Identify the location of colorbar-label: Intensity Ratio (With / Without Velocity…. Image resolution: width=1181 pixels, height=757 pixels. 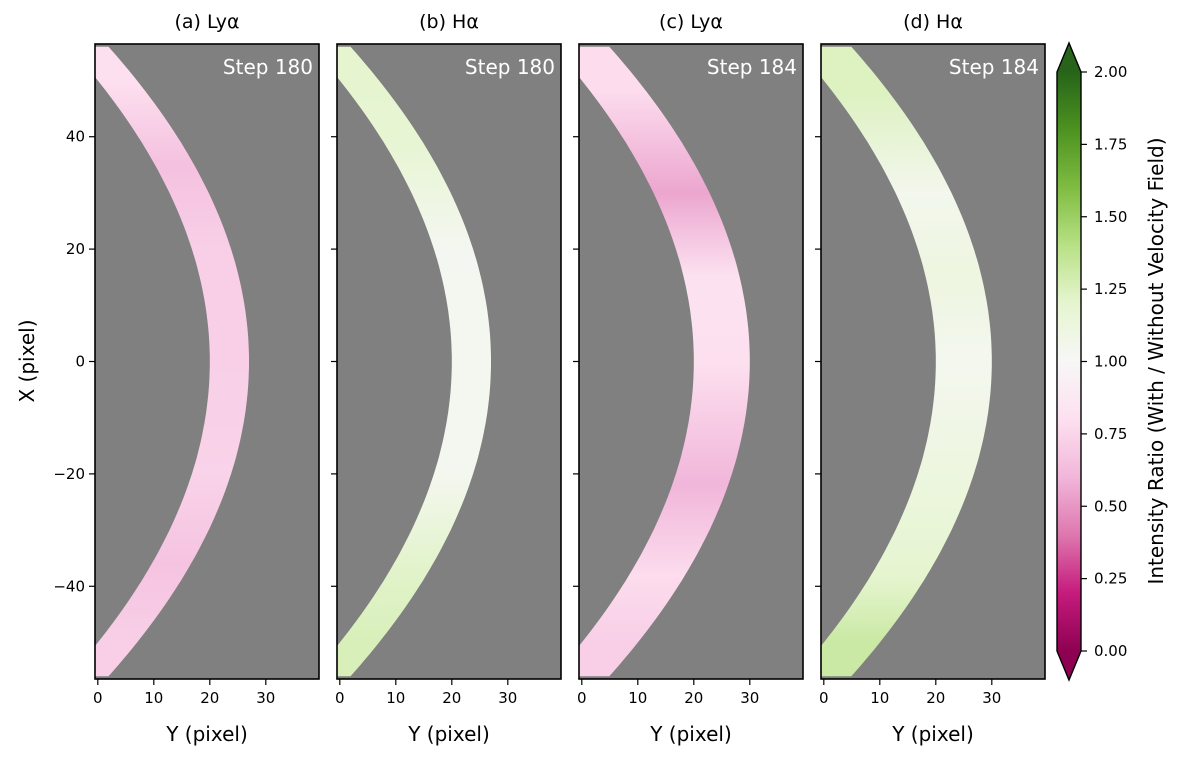
(1156, 360).